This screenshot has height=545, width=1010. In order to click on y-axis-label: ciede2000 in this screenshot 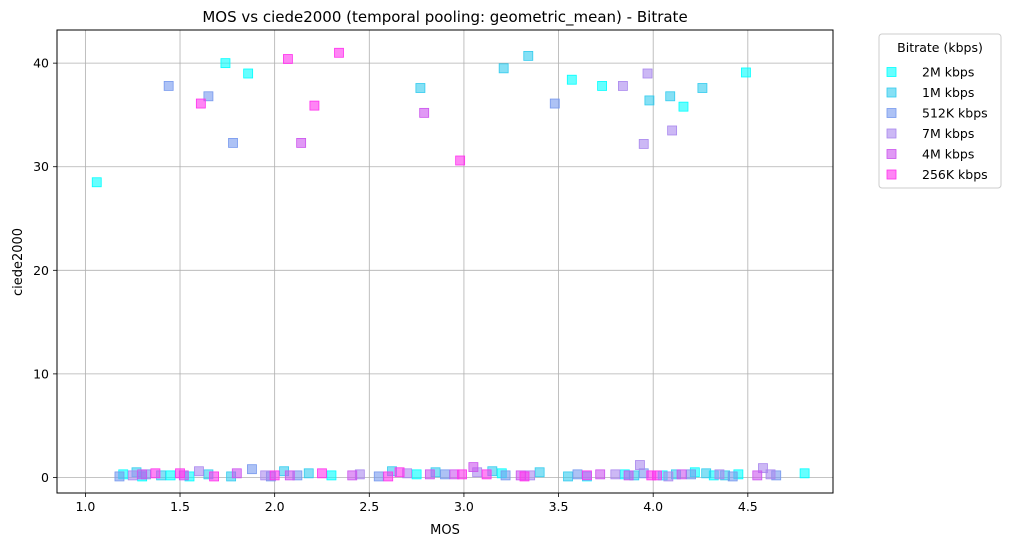, I will do `click(18, 262)`.